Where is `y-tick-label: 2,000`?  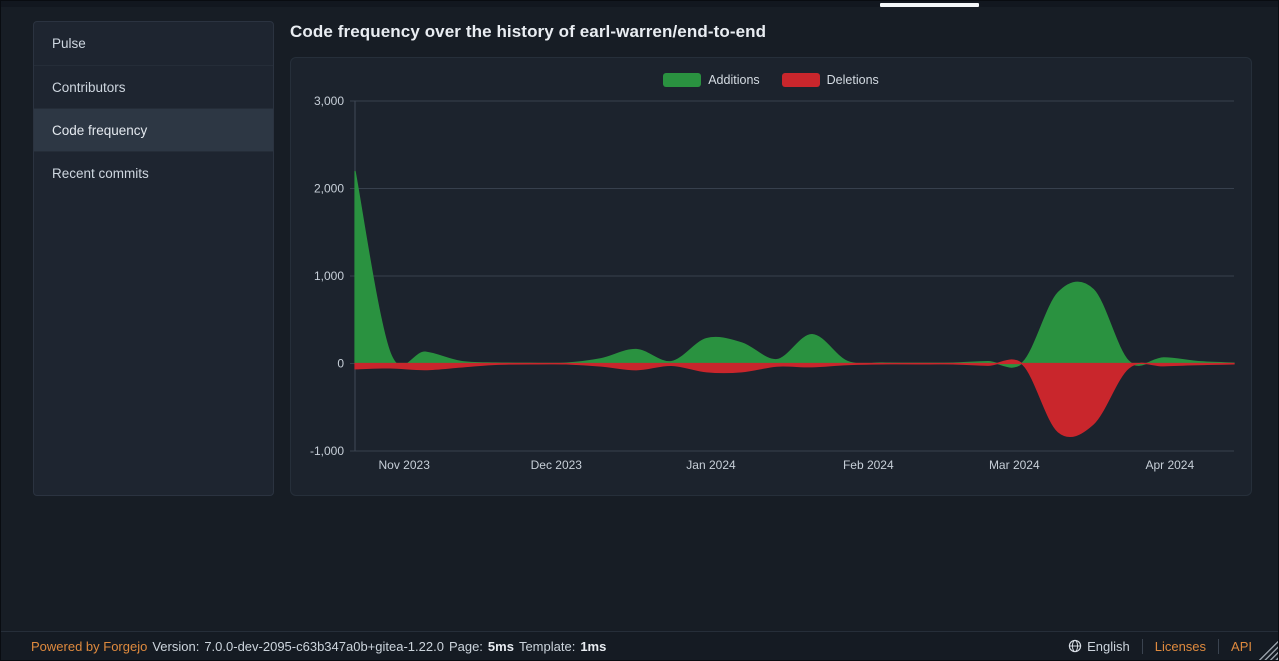 y-tick-label: 2,000 is located at coordinates (329, 189).